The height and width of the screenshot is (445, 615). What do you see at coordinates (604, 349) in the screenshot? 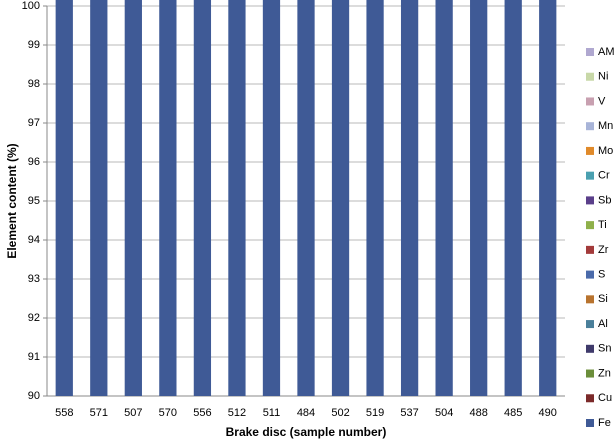
I see `legend-label: Sn` at bounding box center [604, 349].